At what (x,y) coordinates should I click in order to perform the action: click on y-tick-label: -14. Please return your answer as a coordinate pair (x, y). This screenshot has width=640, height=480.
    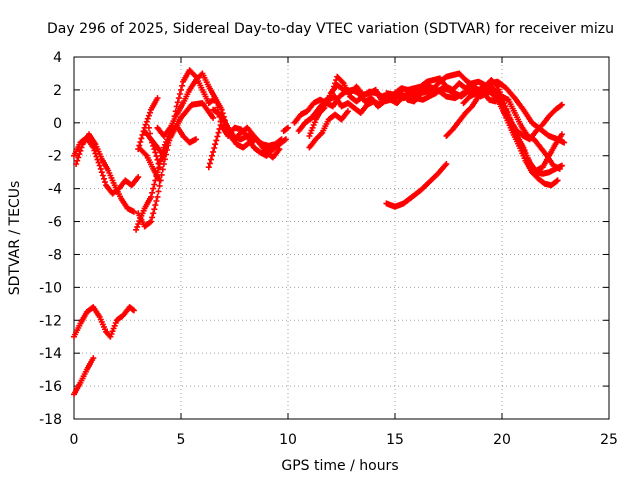
    Looking at the image, I should click on (50, 354).